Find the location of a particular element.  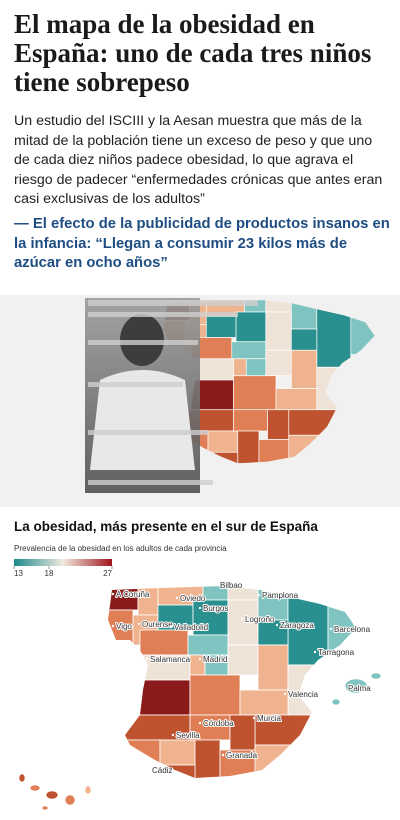

city-label: Vigo is located at coordinates (124, 626).